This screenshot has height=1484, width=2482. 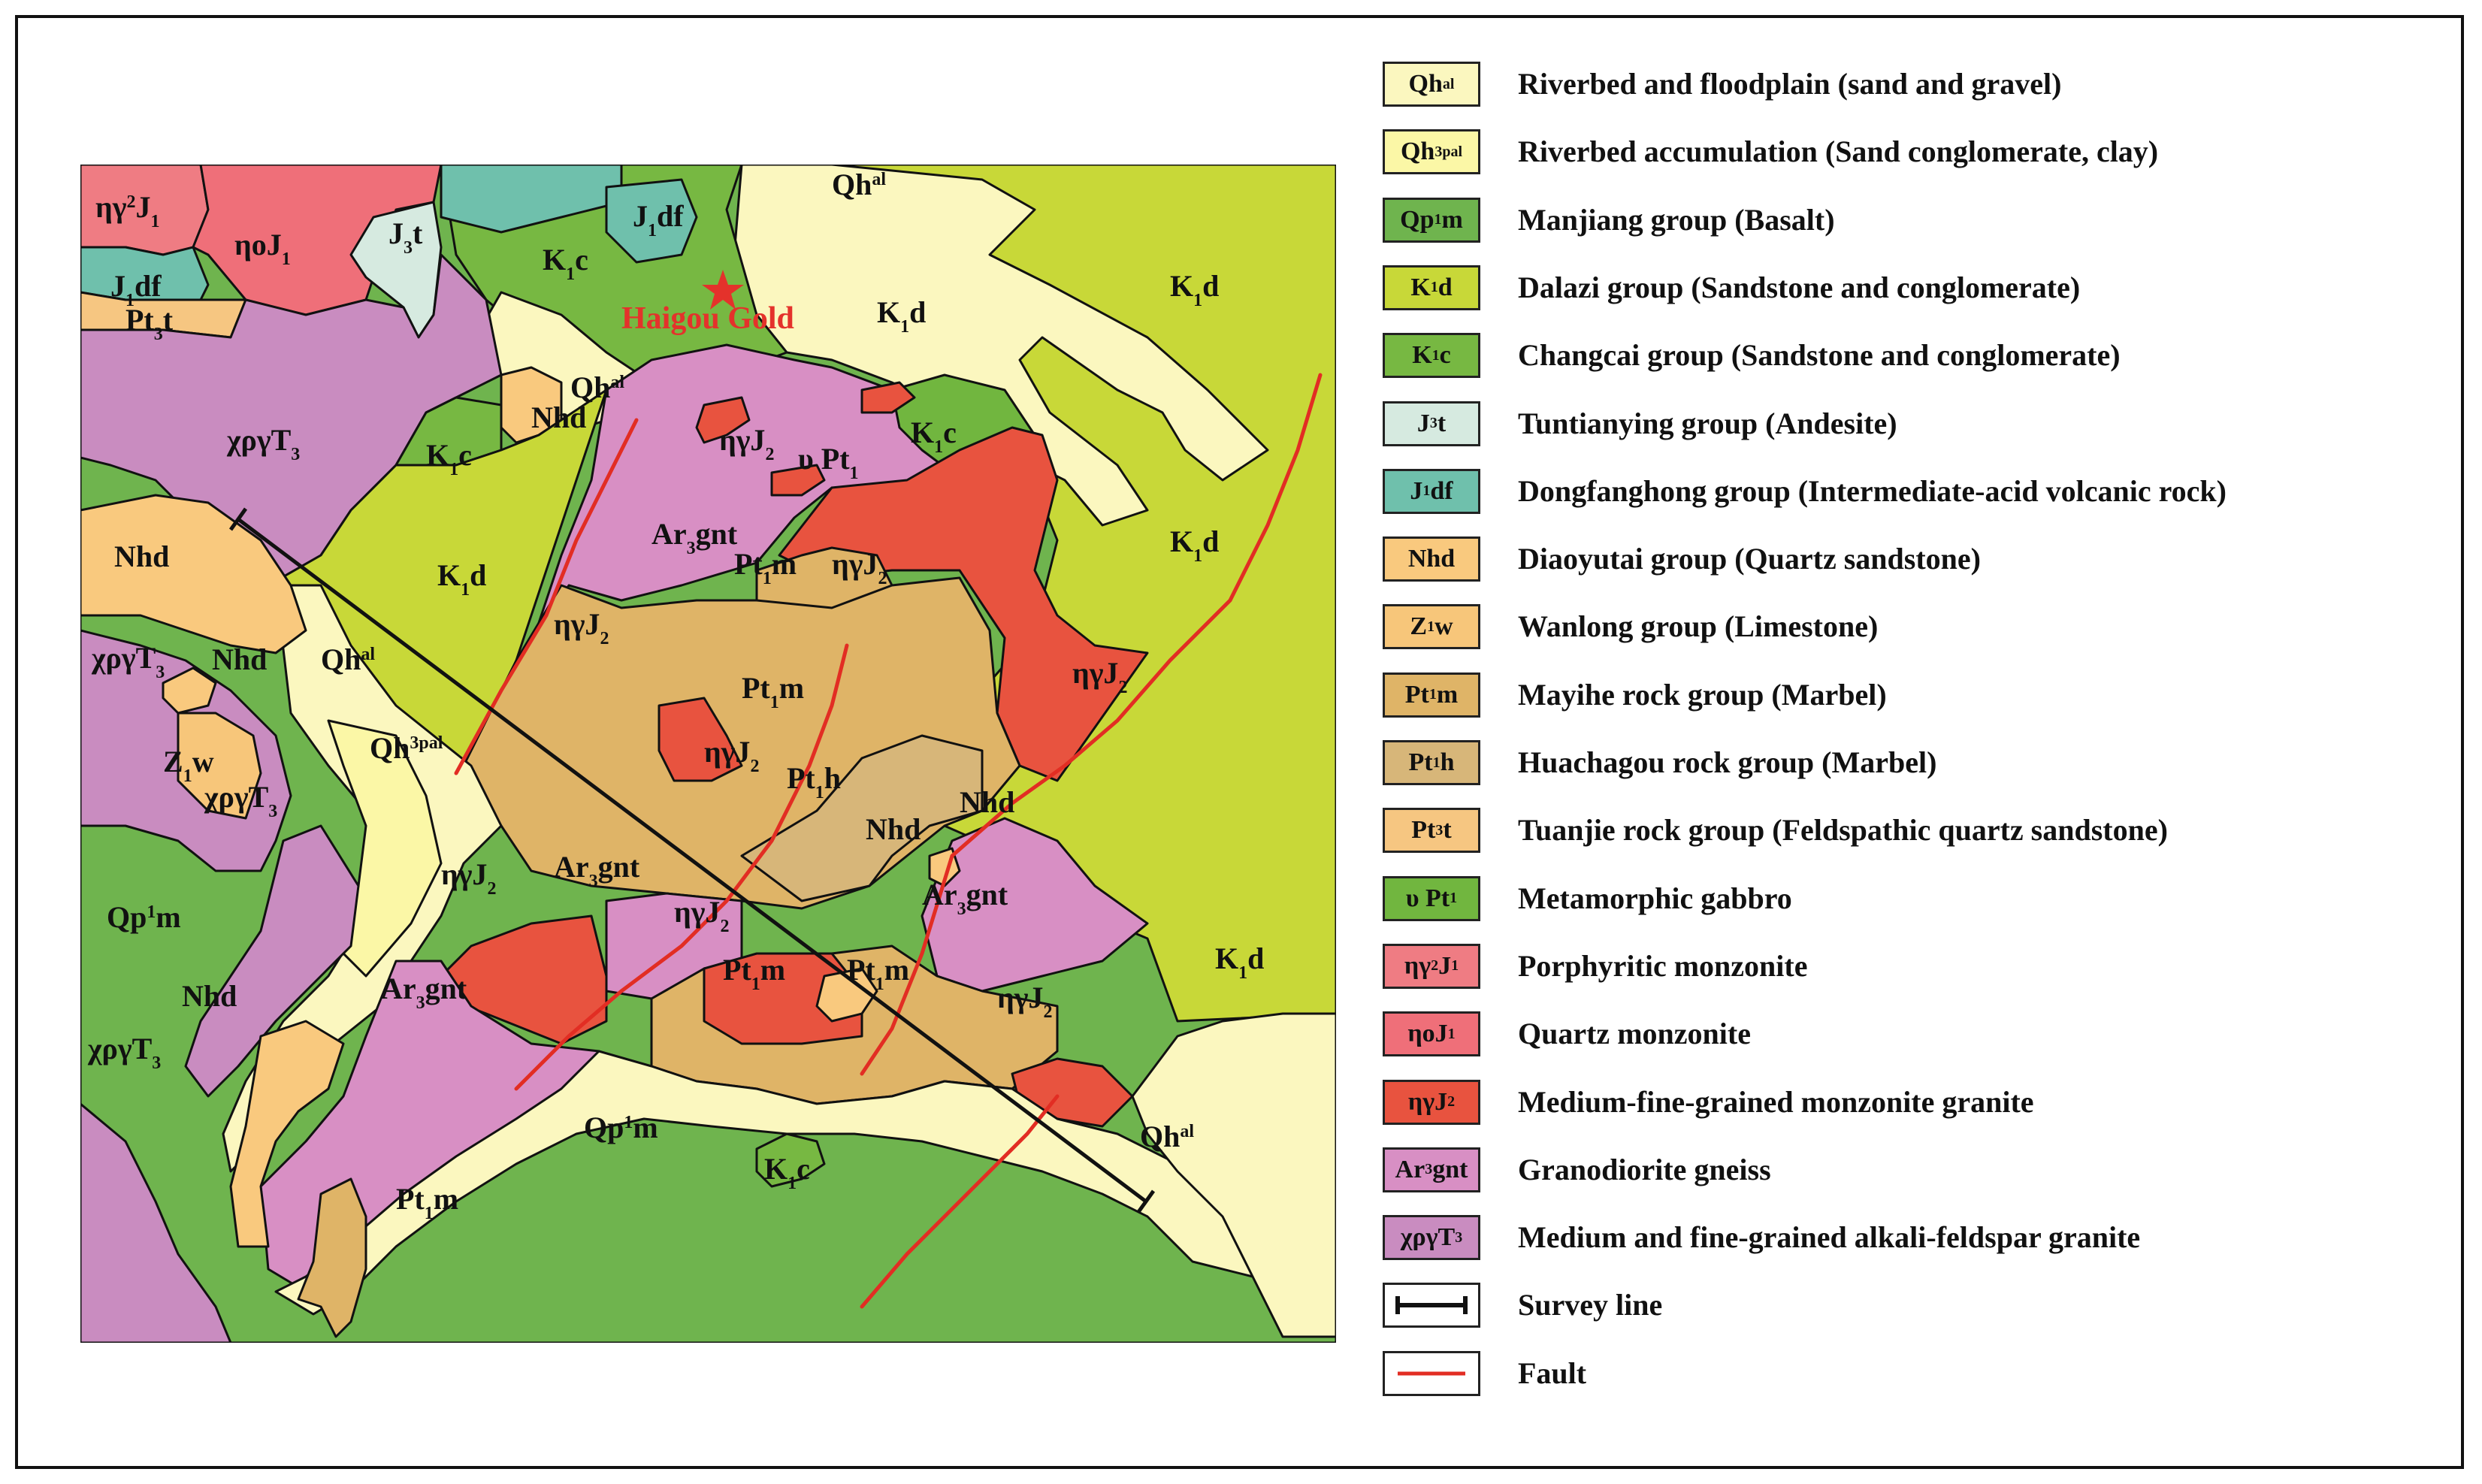 I want to click on map-label-pt1m-c: Pt1m, so click(x=754, y=973).